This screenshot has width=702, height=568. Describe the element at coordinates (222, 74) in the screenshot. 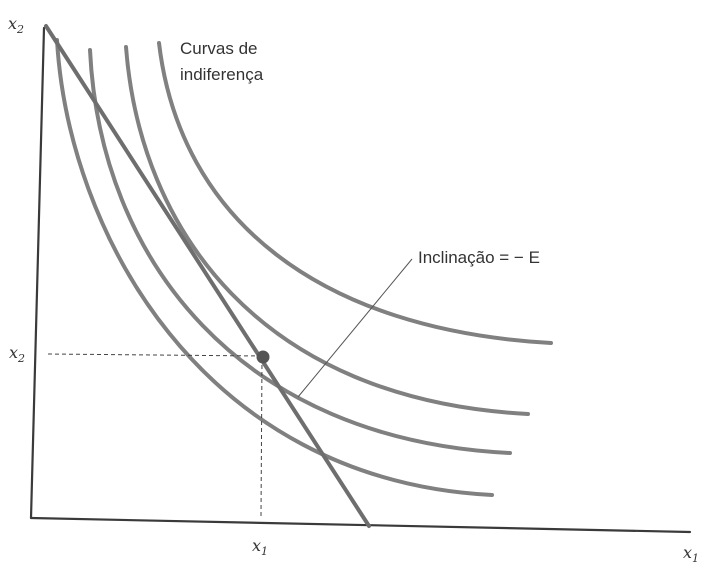

I see `curves-label-line2: indiferença` at that location.